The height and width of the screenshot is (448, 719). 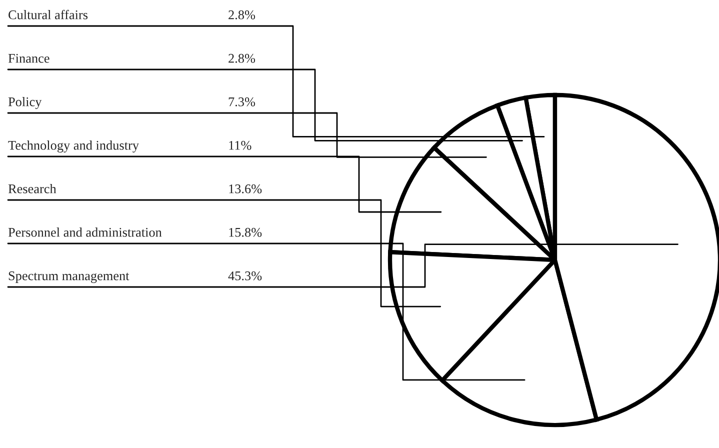 I want to click on slice-label: Research, so click(x=32, y=189).